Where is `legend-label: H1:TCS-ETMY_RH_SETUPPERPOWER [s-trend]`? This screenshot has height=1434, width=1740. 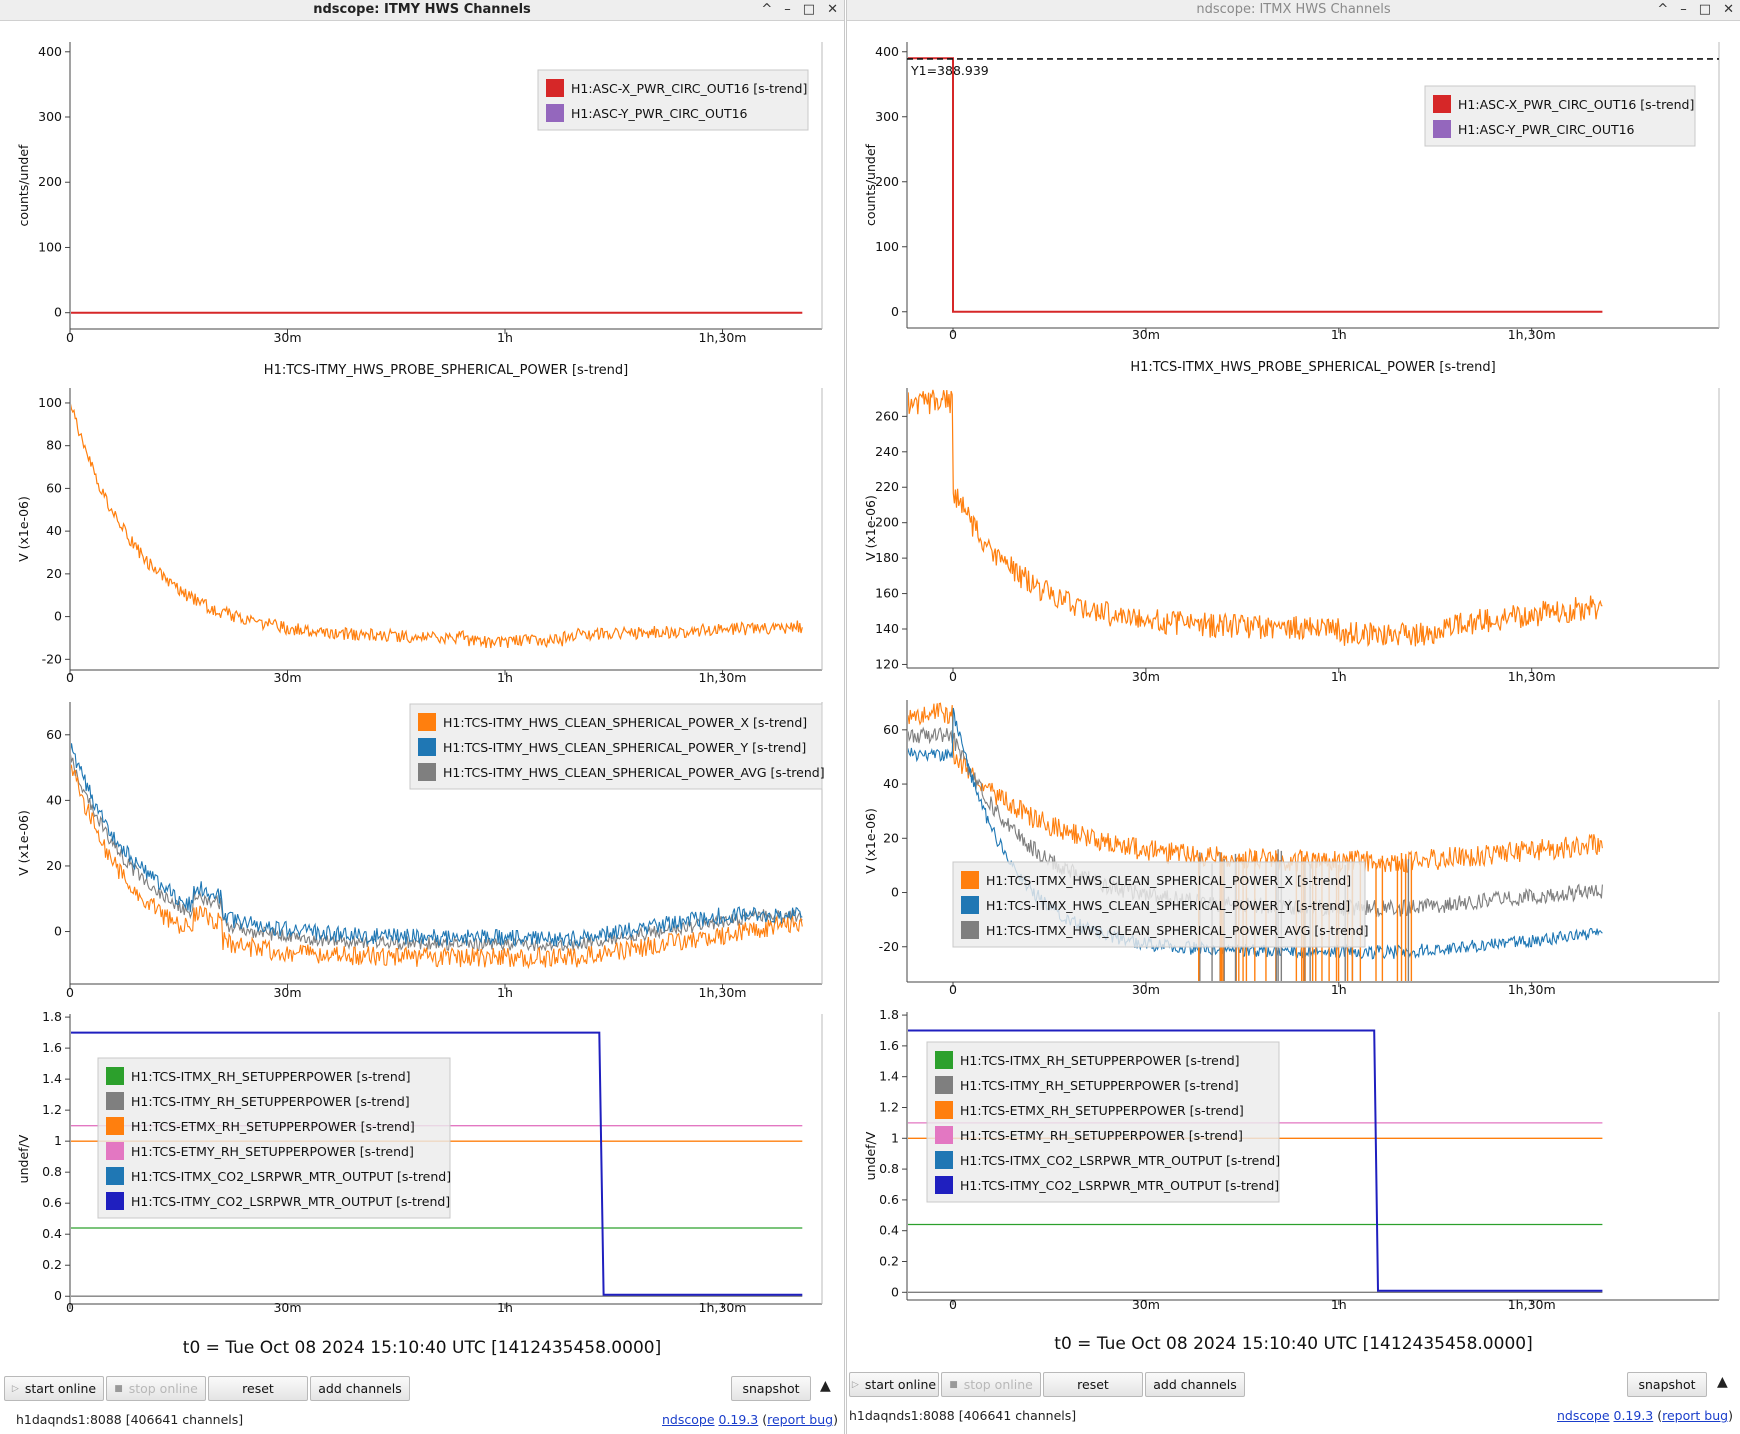 legend-label: H1:TCS-ETMY_RH_SETUPPERPOWER [s-trend] is located at coordinates (1101, 1135).